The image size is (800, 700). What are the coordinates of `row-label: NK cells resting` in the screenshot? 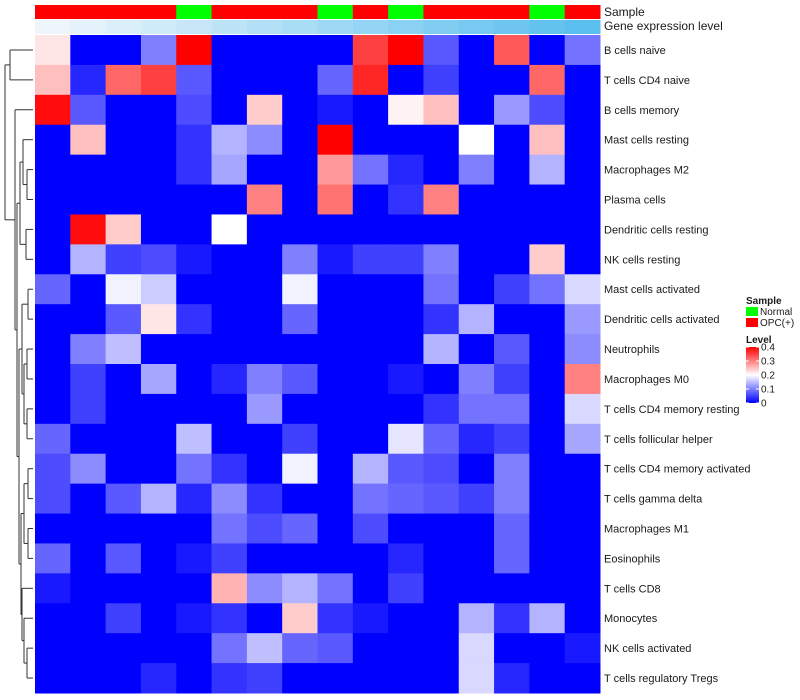 It's located at (642, 260).